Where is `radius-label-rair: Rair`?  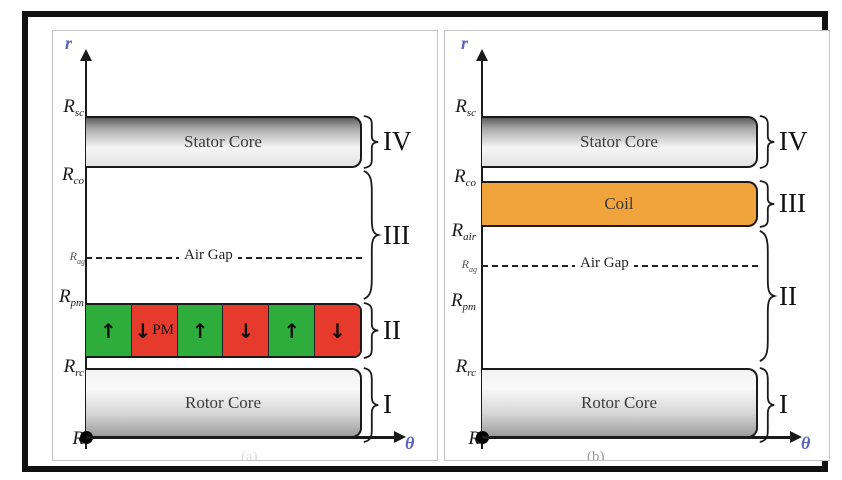
radius-label-rair: Rair is located at coordinates (463, 232).